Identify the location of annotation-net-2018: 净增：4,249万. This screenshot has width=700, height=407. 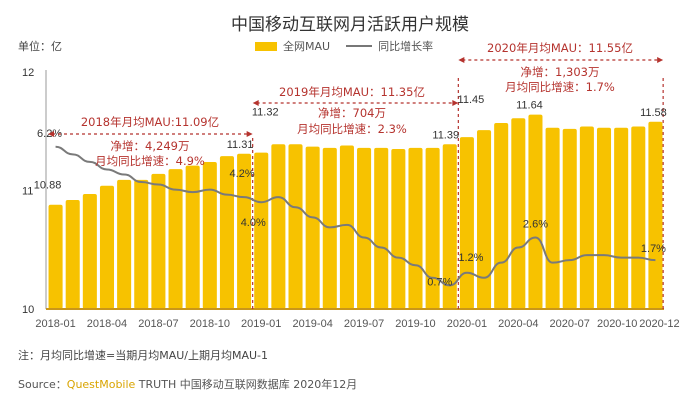
(150, 146).